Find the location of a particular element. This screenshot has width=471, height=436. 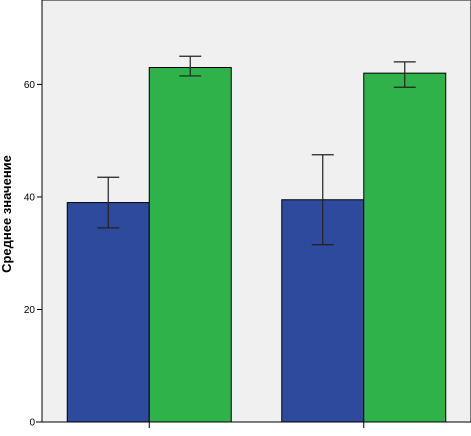

y-tick-label-40: 40 is located at coordinates (30, 197).